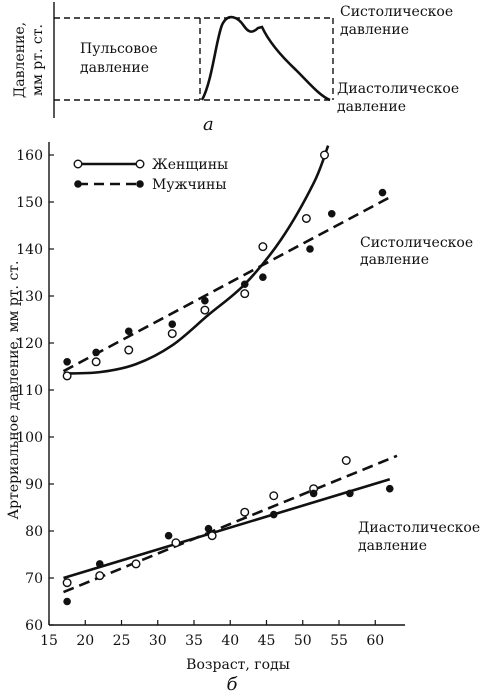 This screenshot has height=698, width=488. Describe the element at coordinates (150, 175) in the screenshot. I see `legend: Женщины Мужчины` at that location.